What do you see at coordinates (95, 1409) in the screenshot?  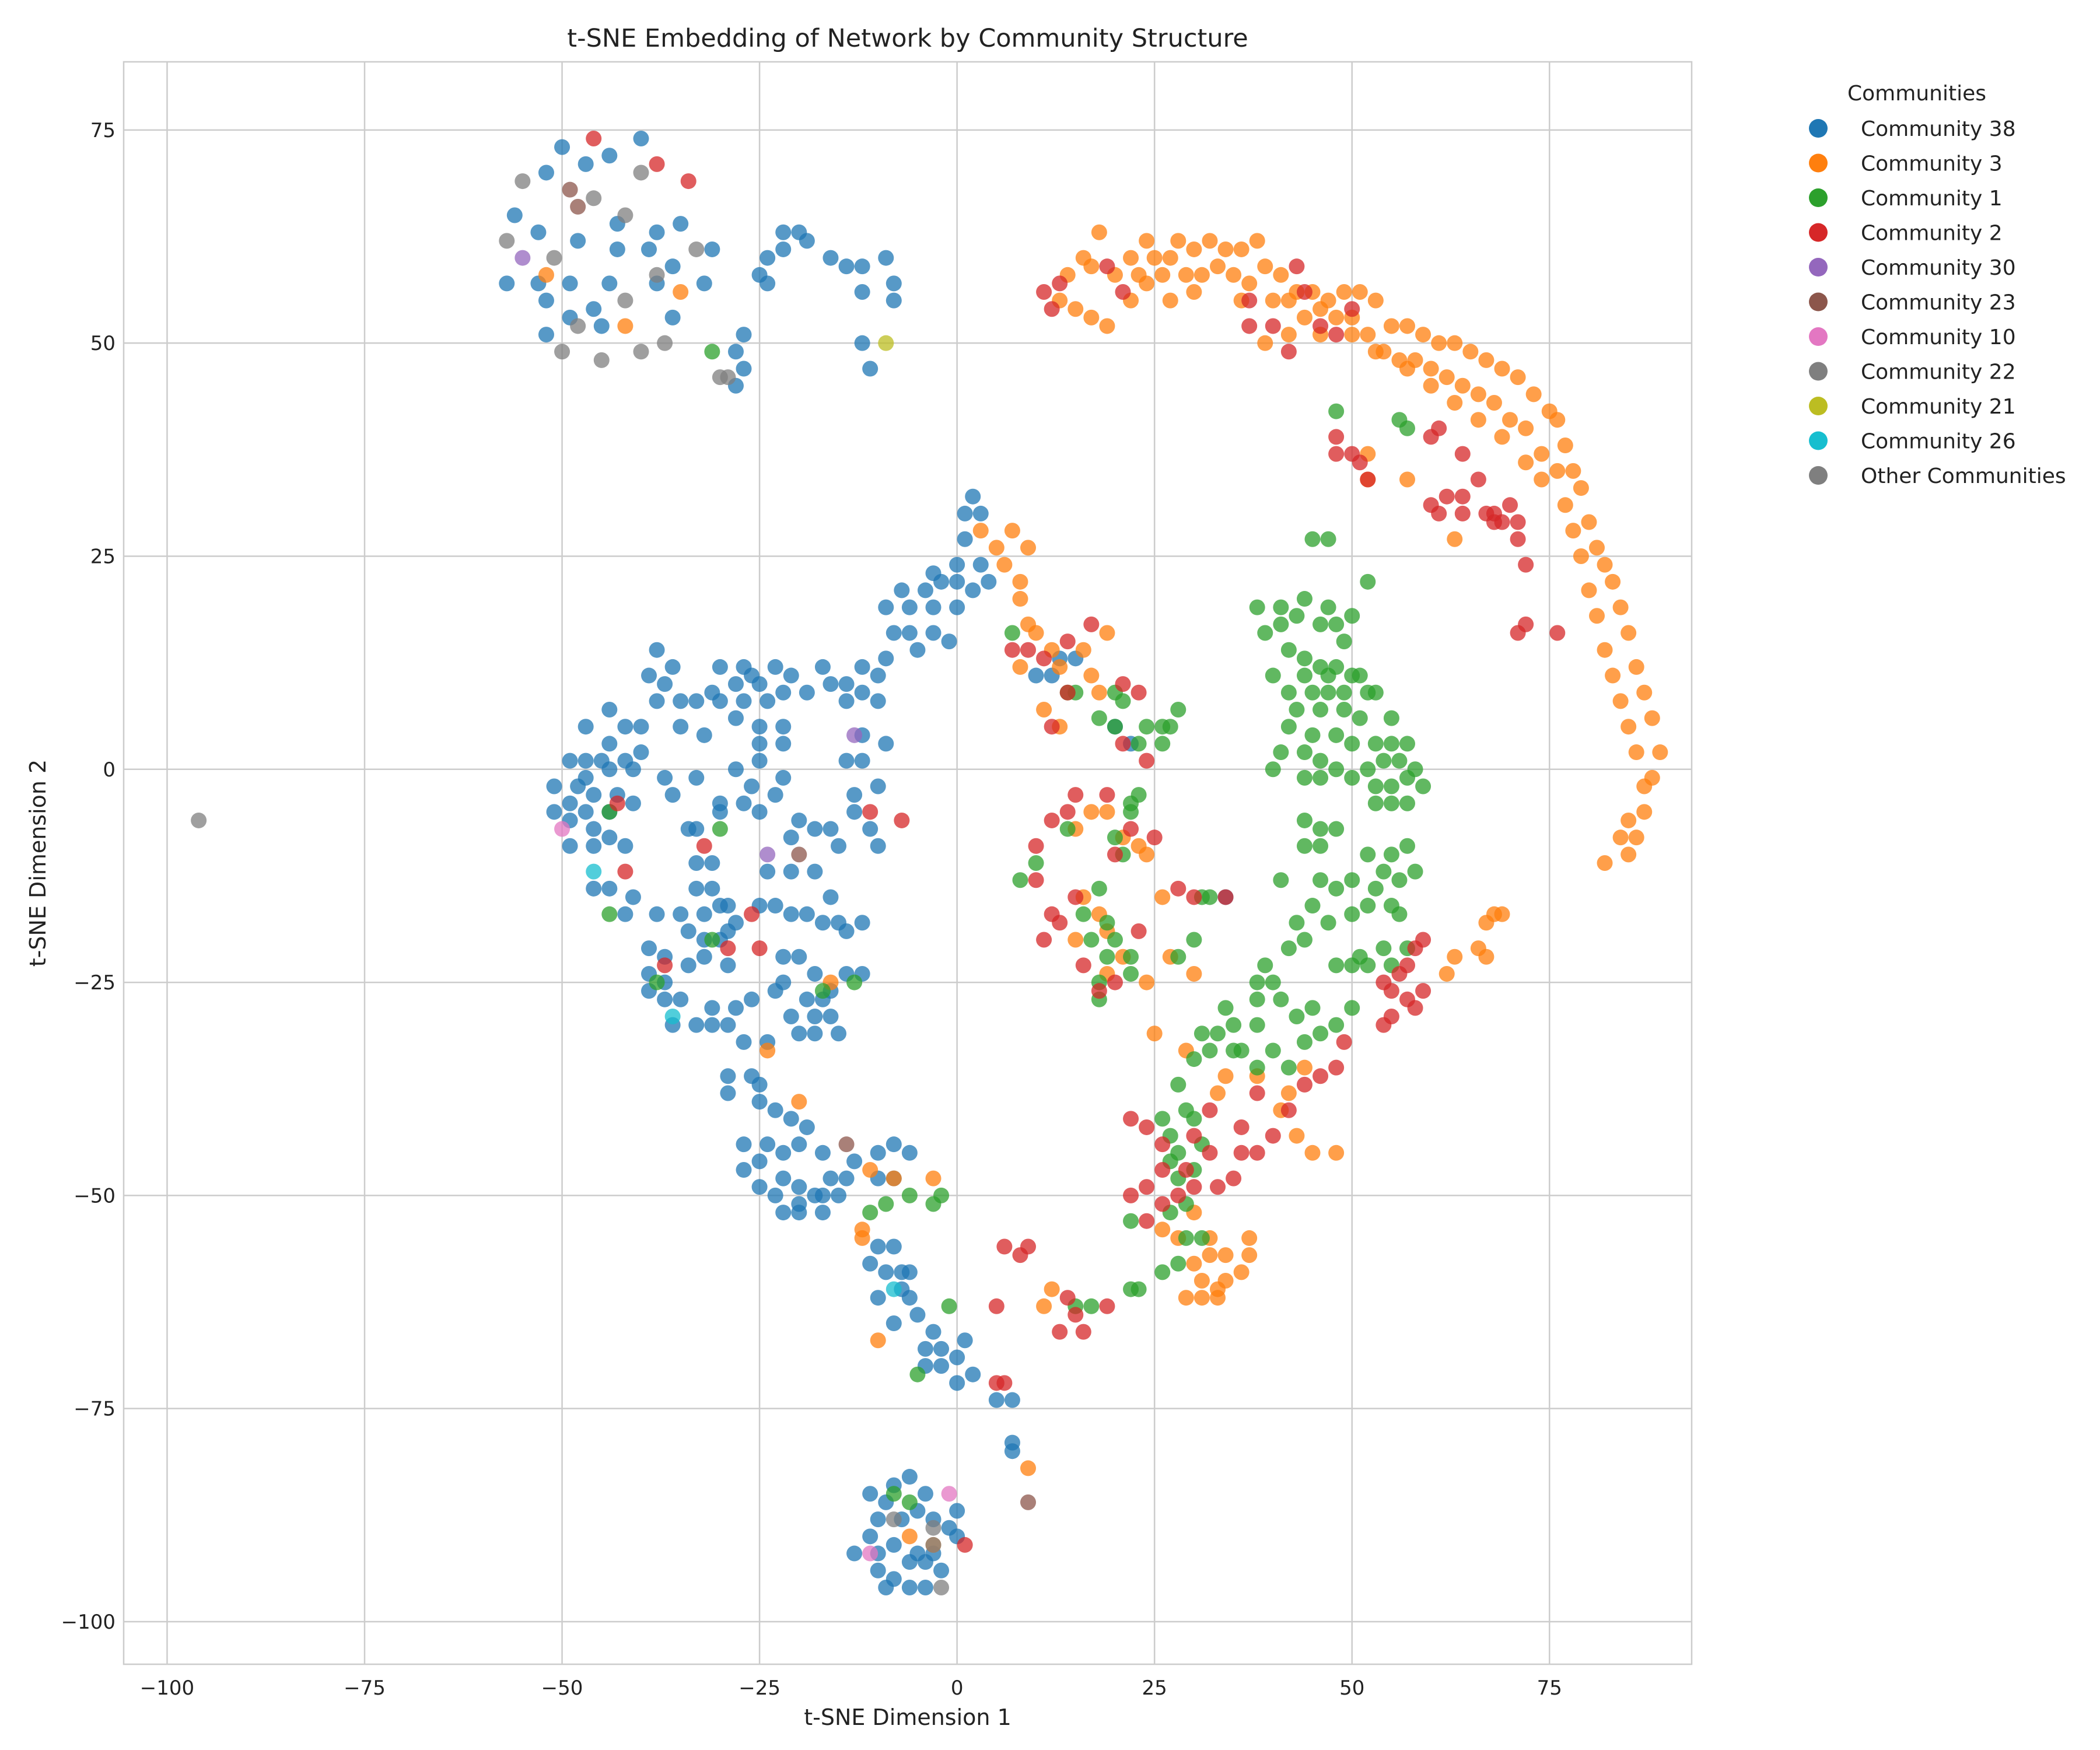 I see `y-tick-label: −75` at bounding box center [95, 1409].